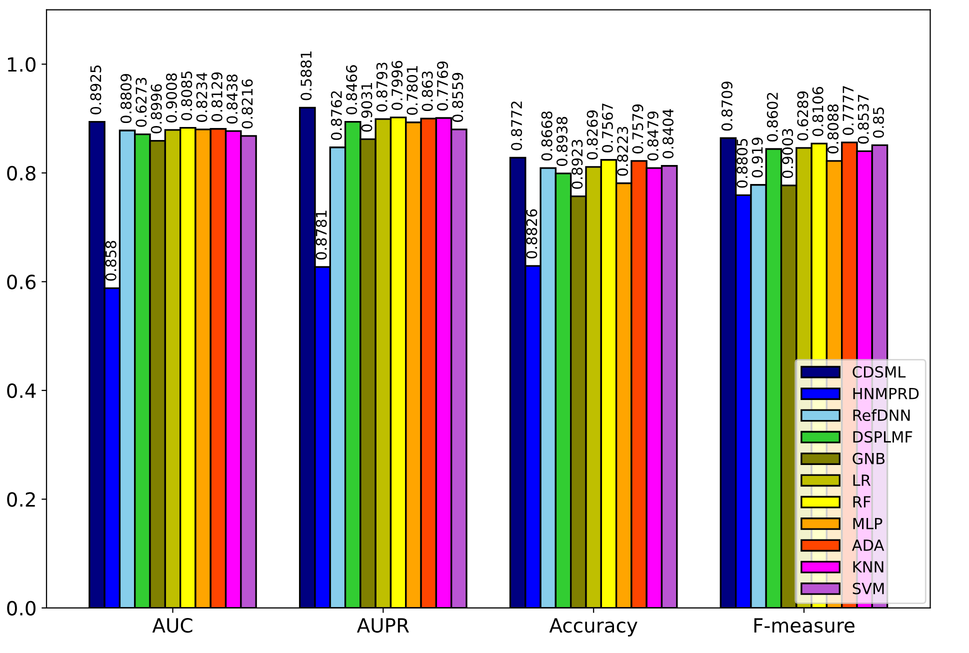  What do you see at coordinates (247, 103) in the screenshot?
I see `annotation: 0.8216` at bounding box center [247, 103].